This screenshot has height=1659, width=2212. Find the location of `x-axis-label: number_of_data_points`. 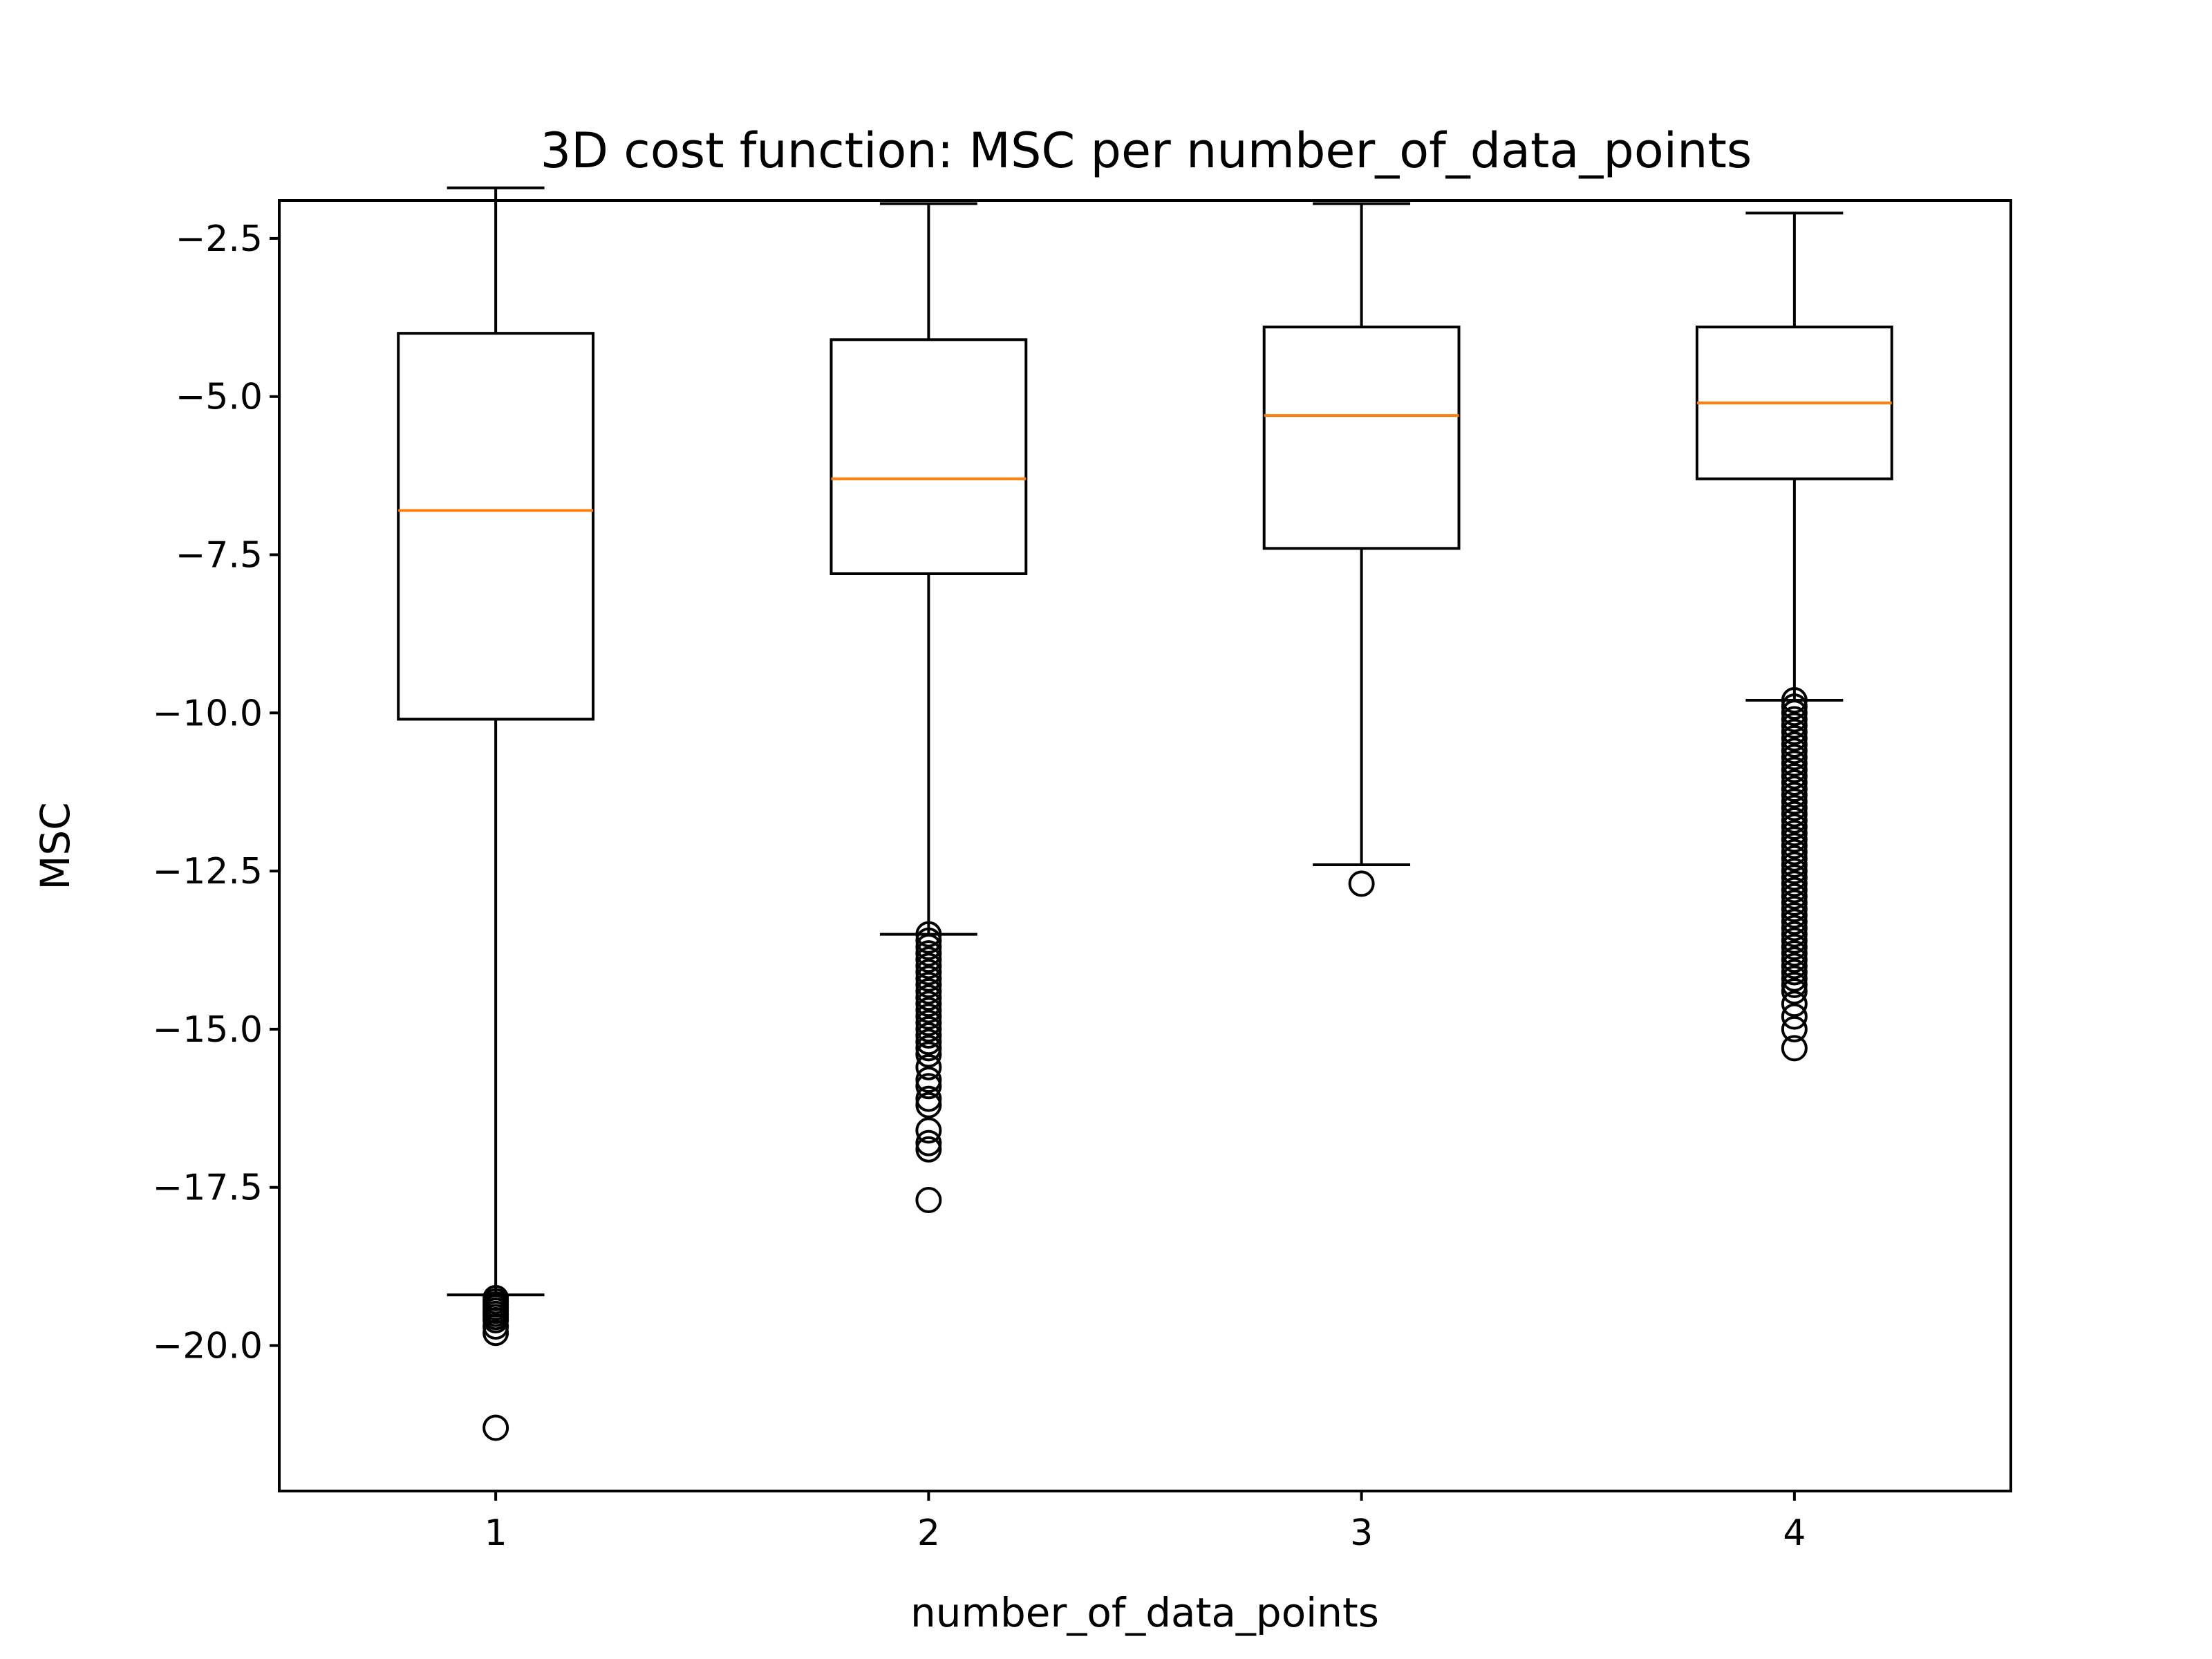

x-axis-label: number_of_data_points is located at coordinates (1145, 1612).